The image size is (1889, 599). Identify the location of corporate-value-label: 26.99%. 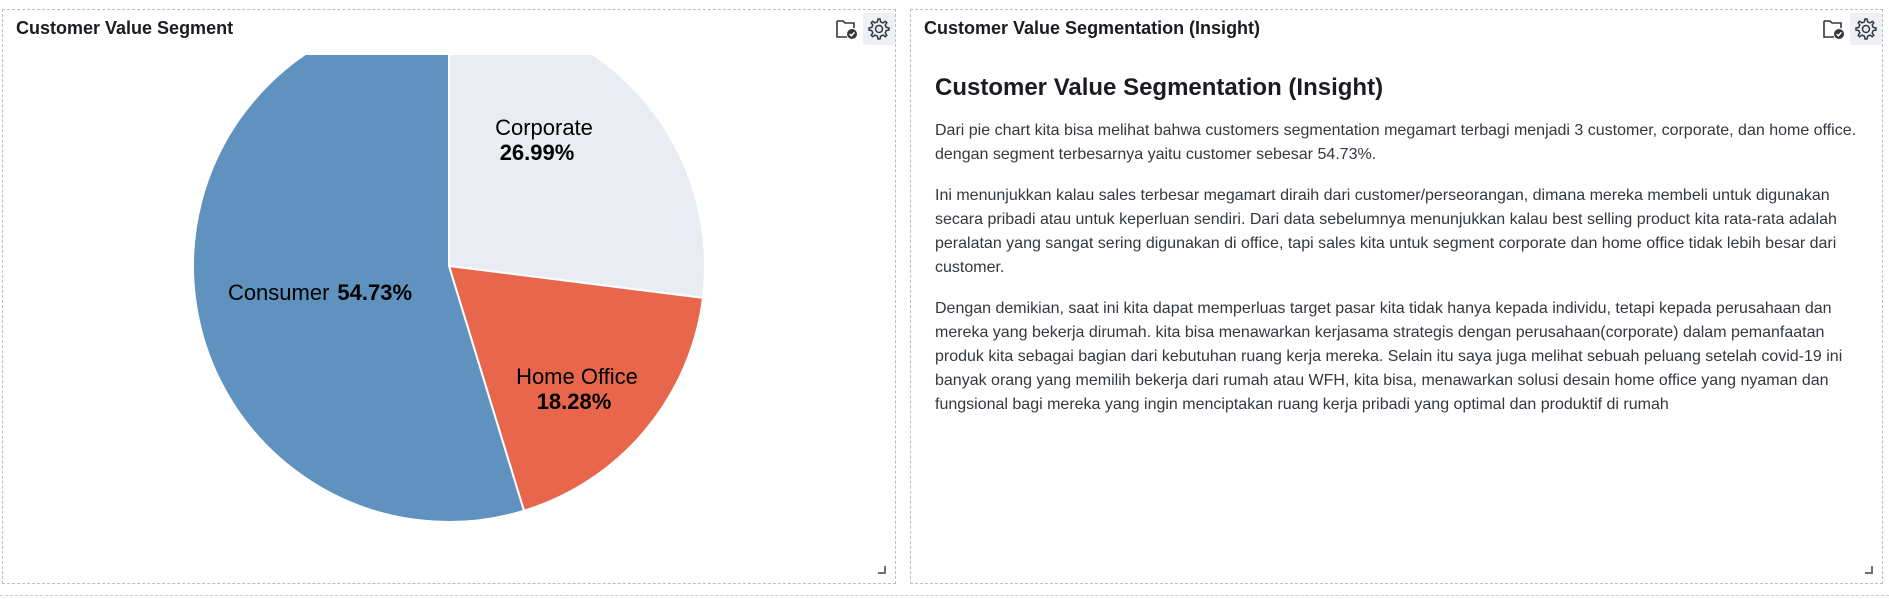
(537, 152).